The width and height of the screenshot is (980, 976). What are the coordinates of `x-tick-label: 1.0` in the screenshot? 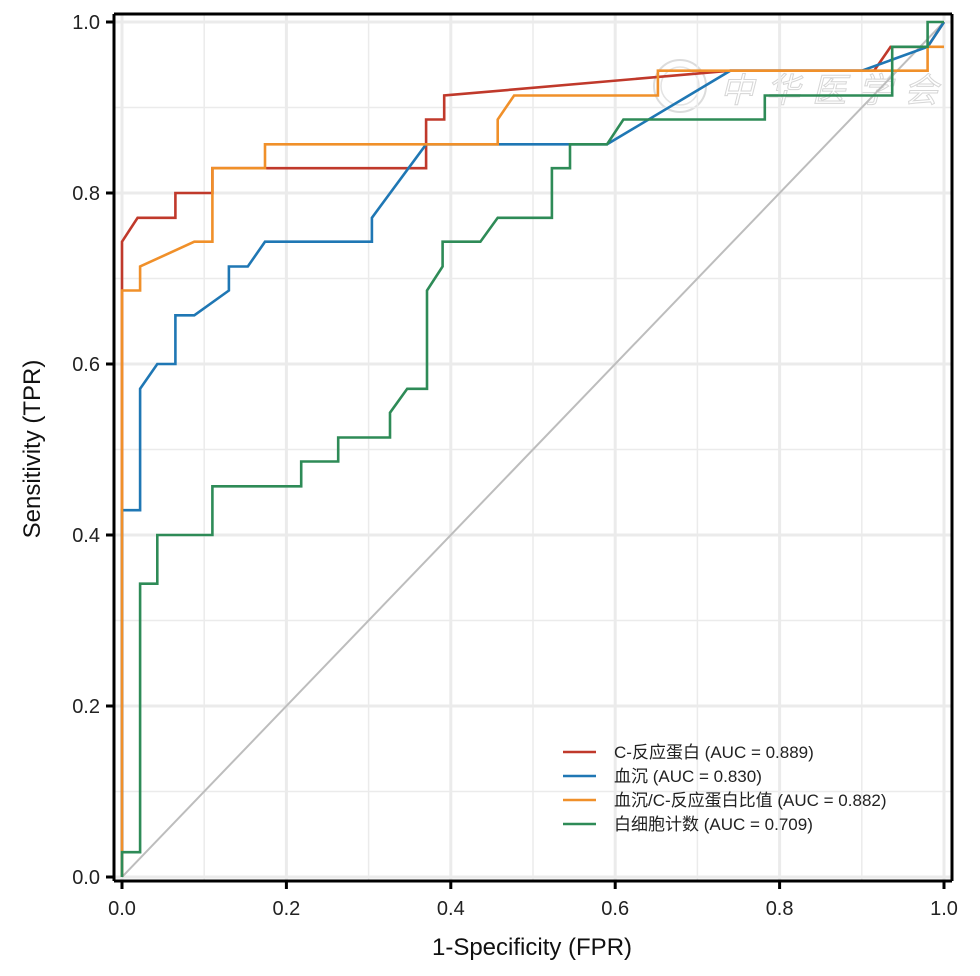 It's located at (944, 909).